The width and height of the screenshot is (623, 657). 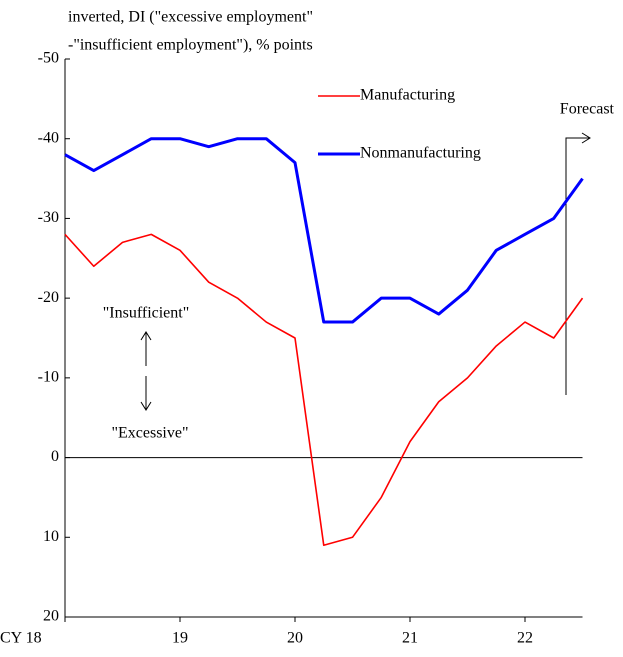 What do you see at coordinates (407, 95) in the screenshot?
I see `legend-label: Manufacturing` at bounding box center [407, 95].